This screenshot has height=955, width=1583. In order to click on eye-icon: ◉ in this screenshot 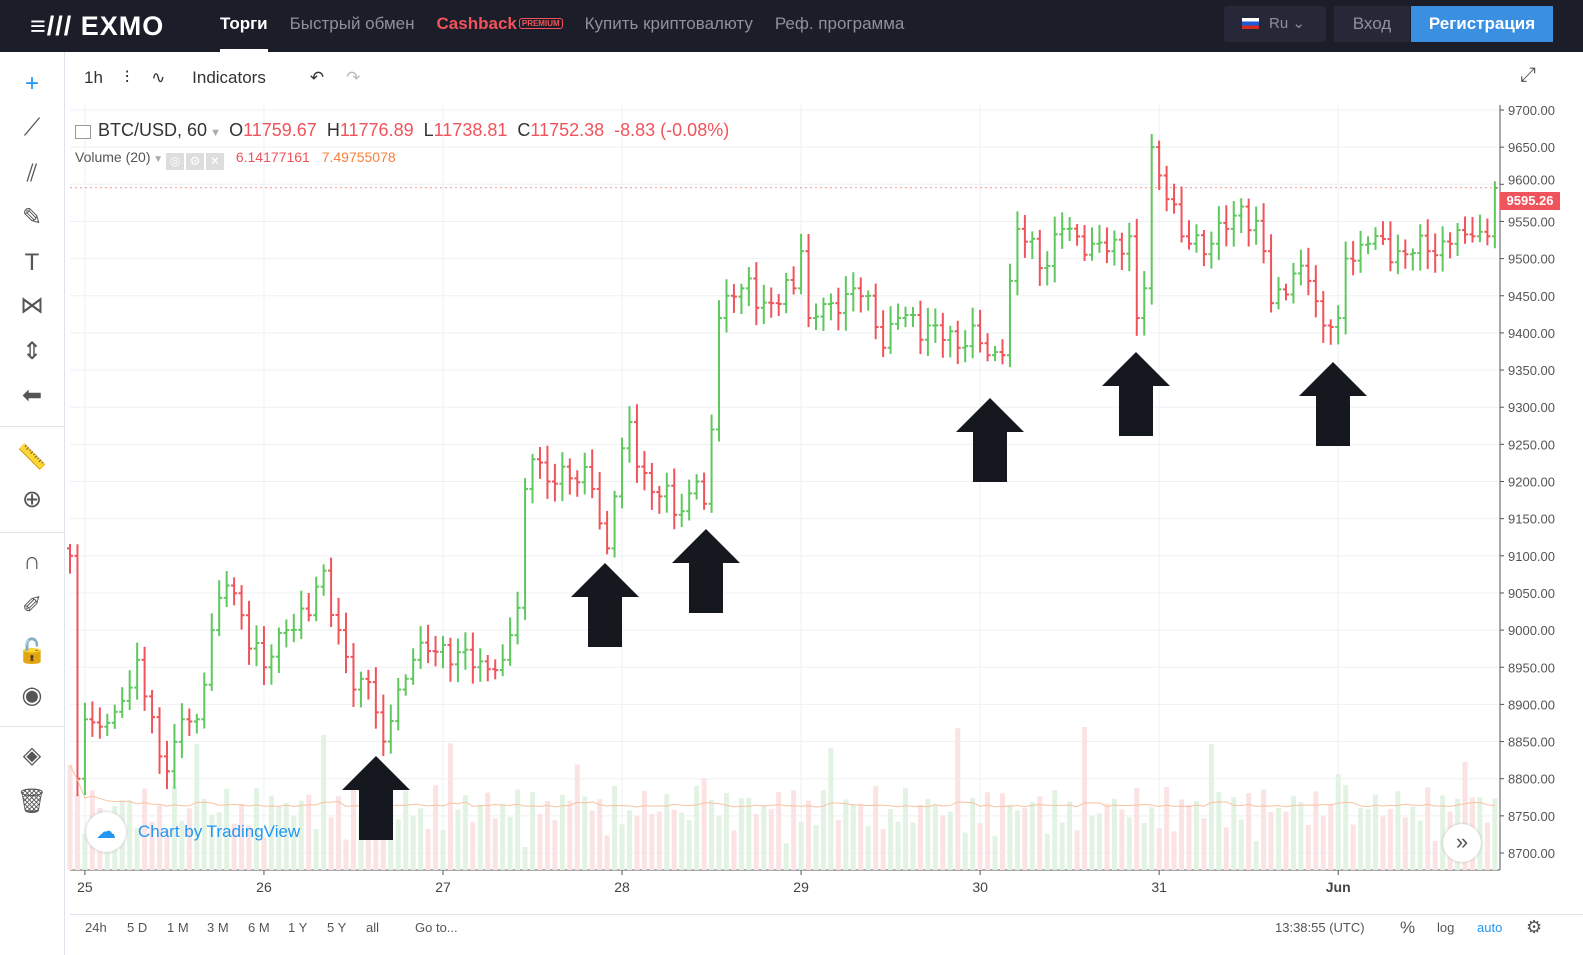, I will do `click(32, 695)`.